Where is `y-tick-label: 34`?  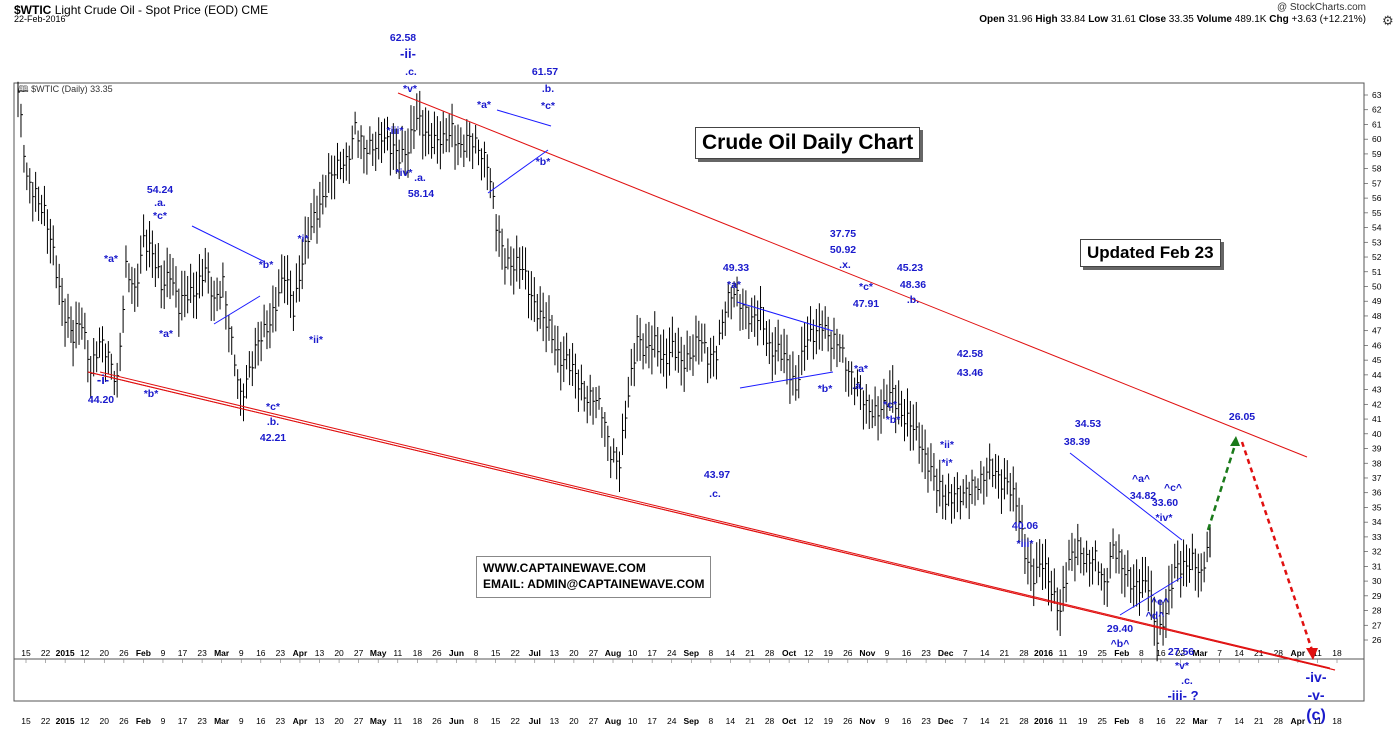
y-tick-label: 34 is located at coordinates (1377, 522).